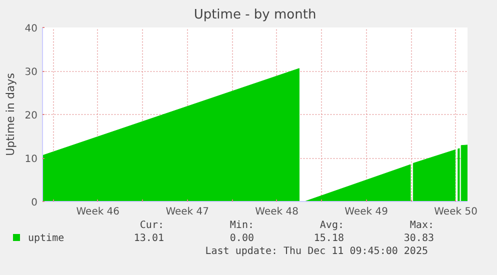  I want to click on y-tick-label: 20, so click(31, 116).